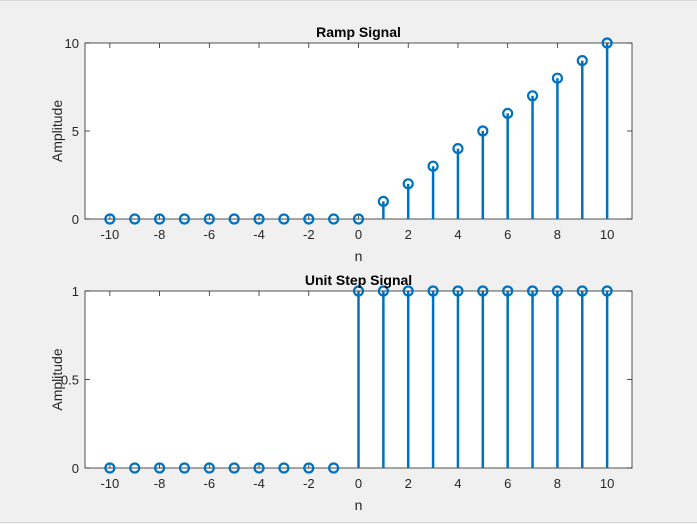 Image resolution: width=697 pixels, height=524 pixels. I want to click on y-tick-label: 5, so click(75, 131).